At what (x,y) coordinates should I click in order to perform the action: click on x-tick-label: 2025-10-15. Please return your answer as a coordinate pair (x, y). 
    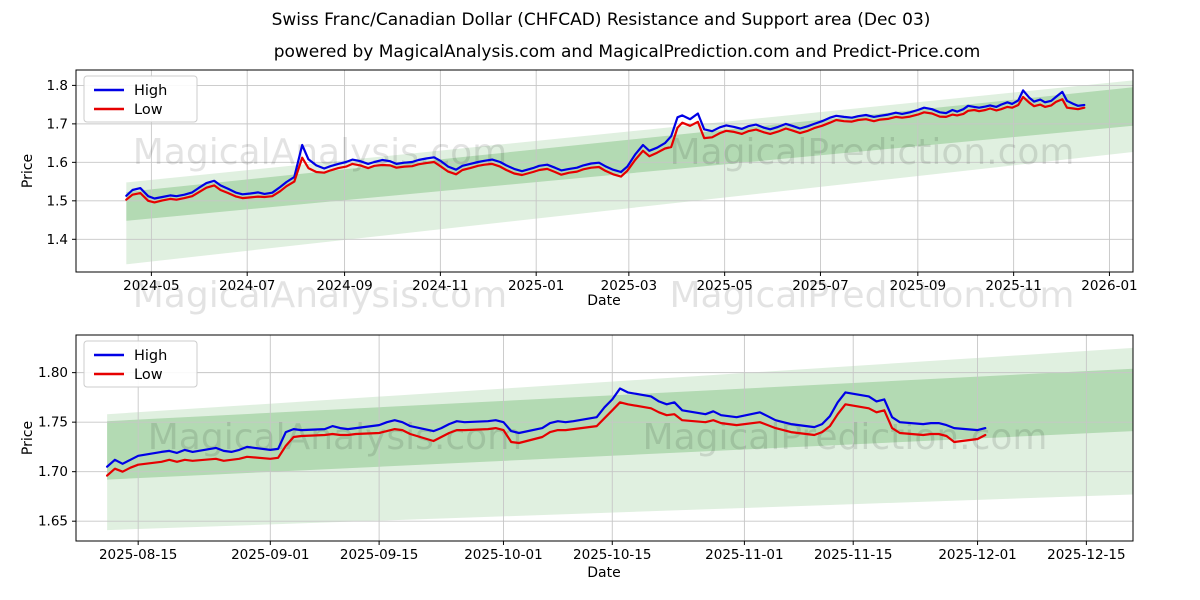
    Looking at the image, I should click on (612, 555).